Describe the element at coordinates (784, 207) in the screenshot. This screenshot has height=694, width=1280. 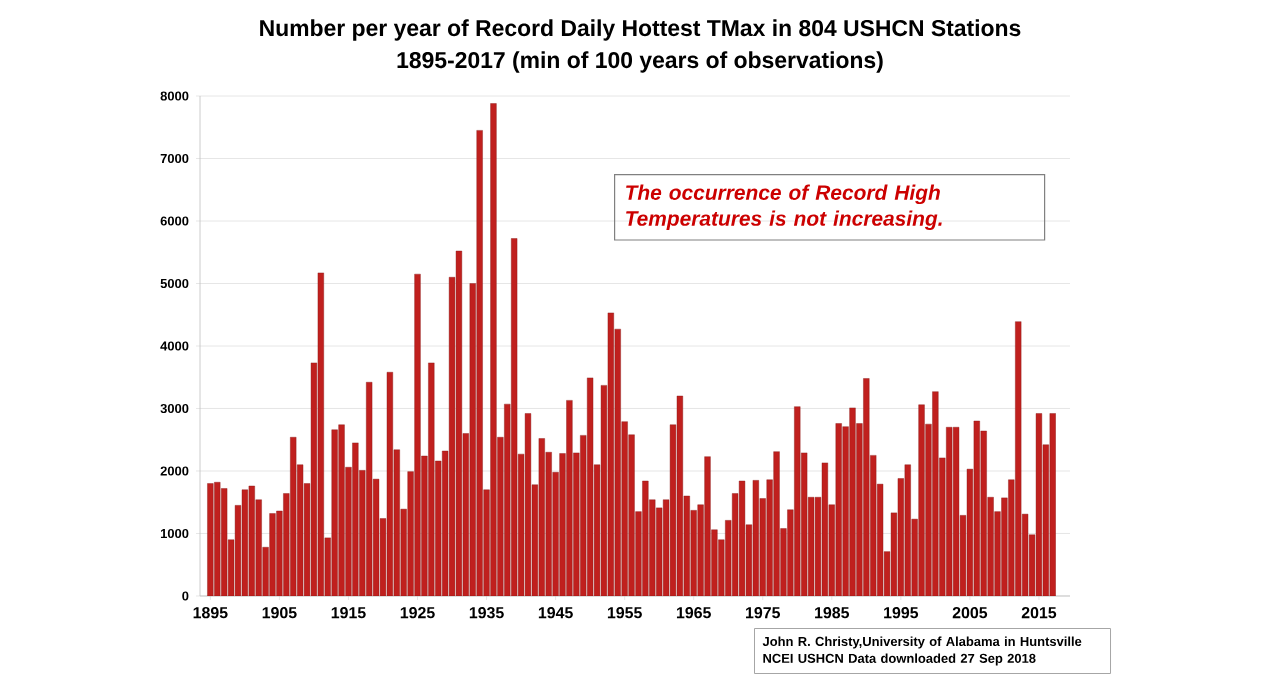
I see `annotation: The occurrence of Record High Temperatures is not increasing.` at that location.